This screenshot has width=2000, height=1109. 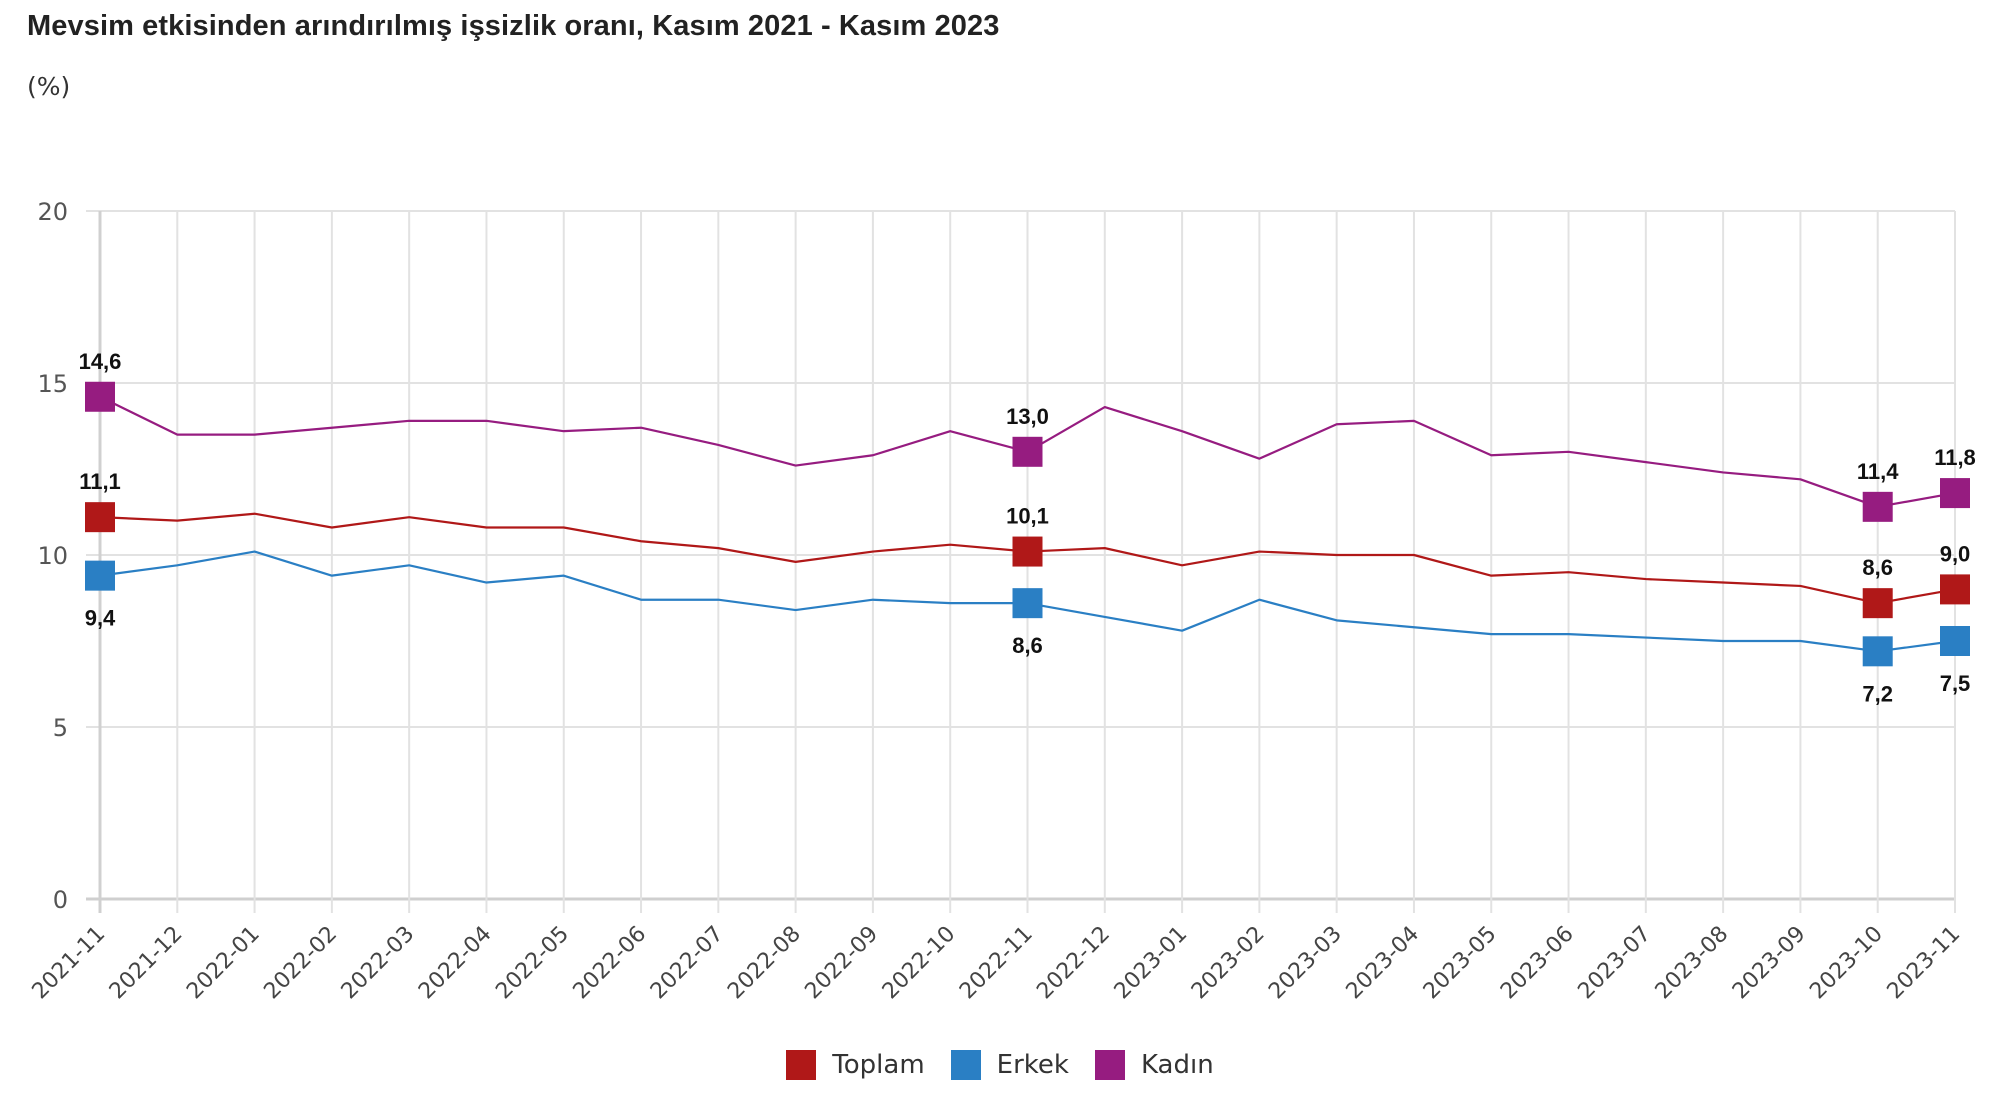 I want to click on x-tick-label: 2022-06, so click(x=610, y=963).